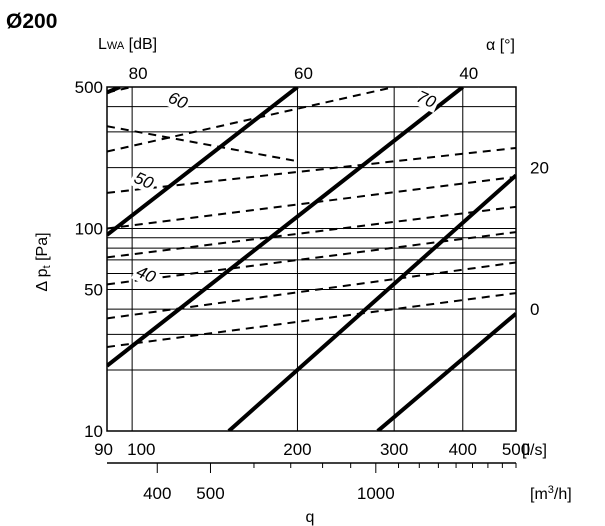  Describe the element at coordinates (551, 493) in the screenshot. I see `secondary-x-unit-label: [m3/h]` at that location.